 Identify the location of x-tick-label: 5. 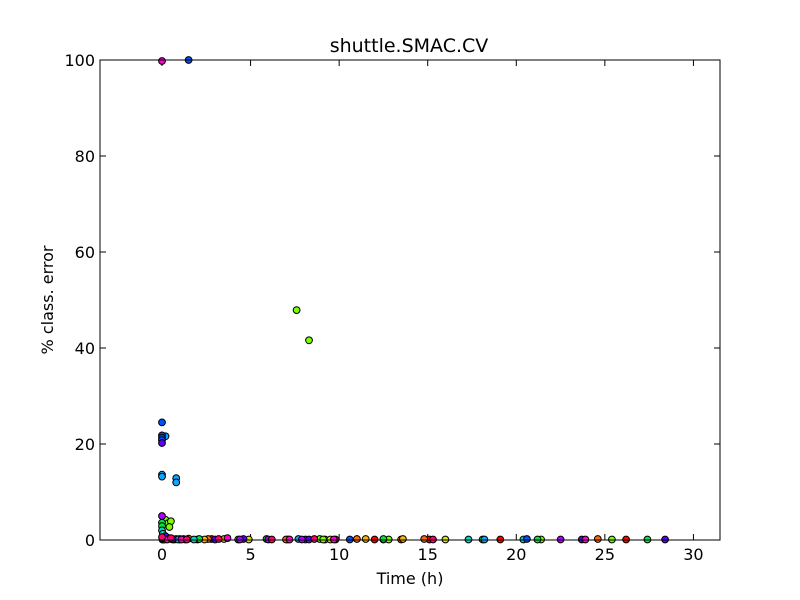
(250, 554).